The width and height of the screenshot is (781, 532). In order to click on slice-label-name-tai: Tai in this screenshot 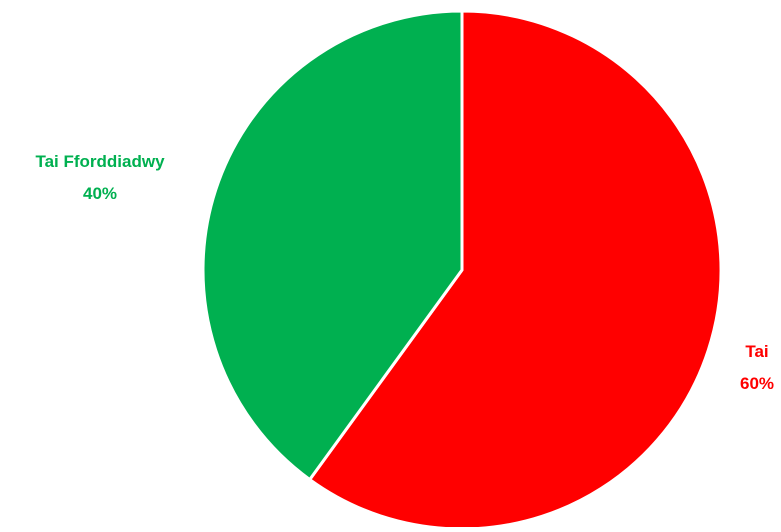, I will do `click(756, 351)`.